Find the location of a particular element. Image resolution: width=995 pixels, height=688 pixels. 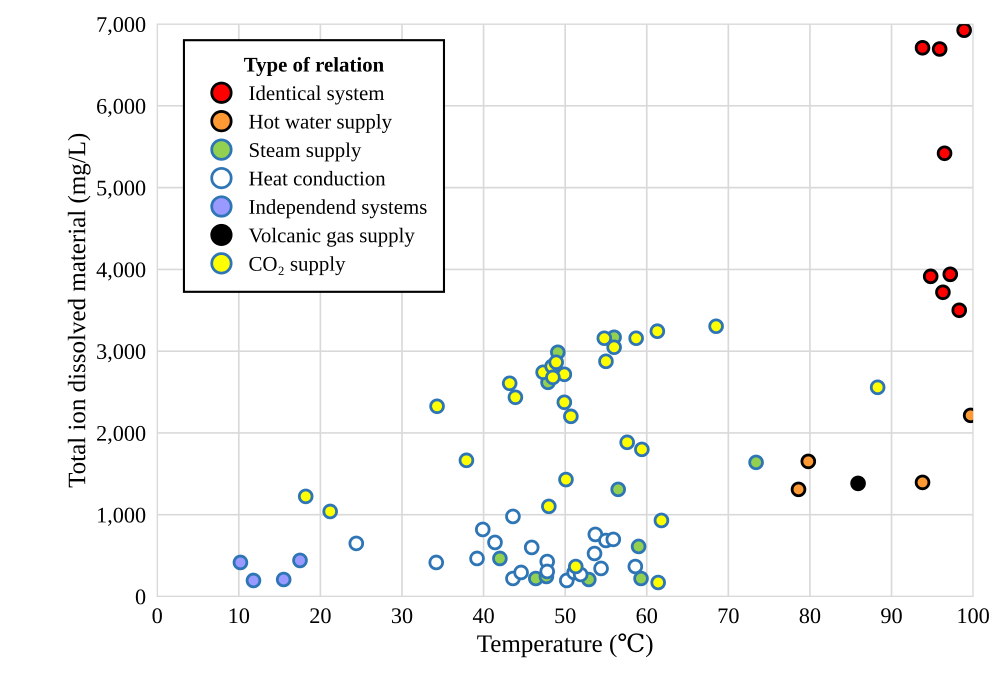

y-tick-label: 6,000 is located at coordinates (121, 107).